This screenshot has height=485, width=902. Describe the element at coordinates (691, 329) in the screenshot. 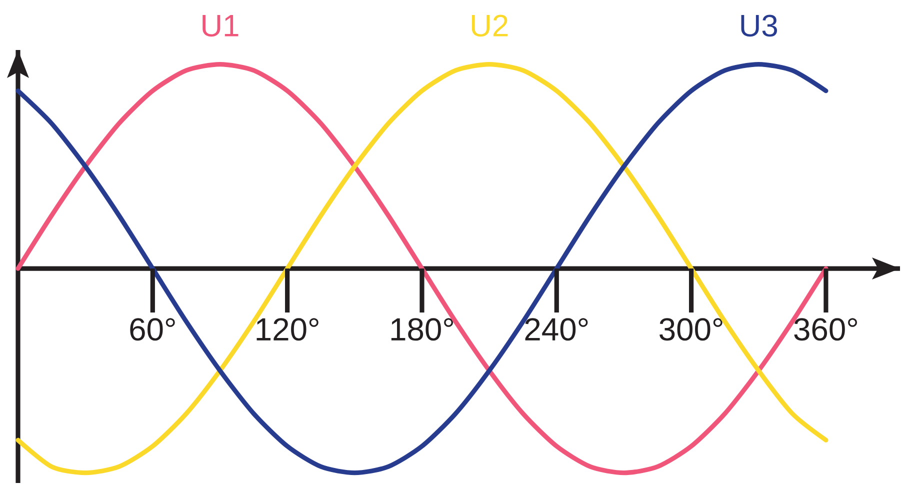

I see `x-tick-label: 300°` at that location.